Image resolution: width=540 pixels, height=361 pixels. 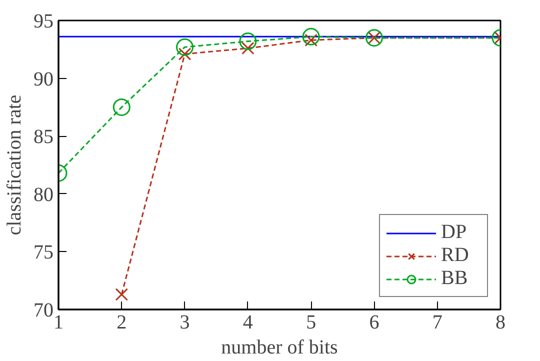 What do you see at coordinates (374, 323) in the screenshot?
I see `x-tick-label: 6` at bounding box center [374, 323].